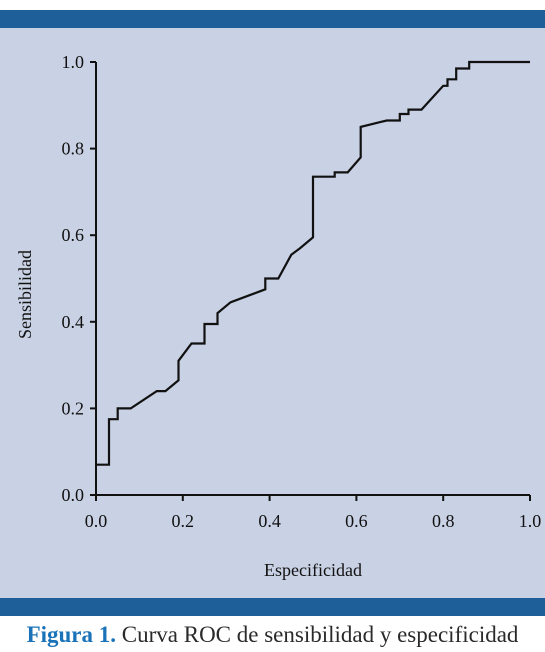 The height and width of the screenshot is (652, 545). What do you see at coordinates (73, 495) in the screenshot?
I see `y-tick-label: 0.0` at bounding box center [73, 495].